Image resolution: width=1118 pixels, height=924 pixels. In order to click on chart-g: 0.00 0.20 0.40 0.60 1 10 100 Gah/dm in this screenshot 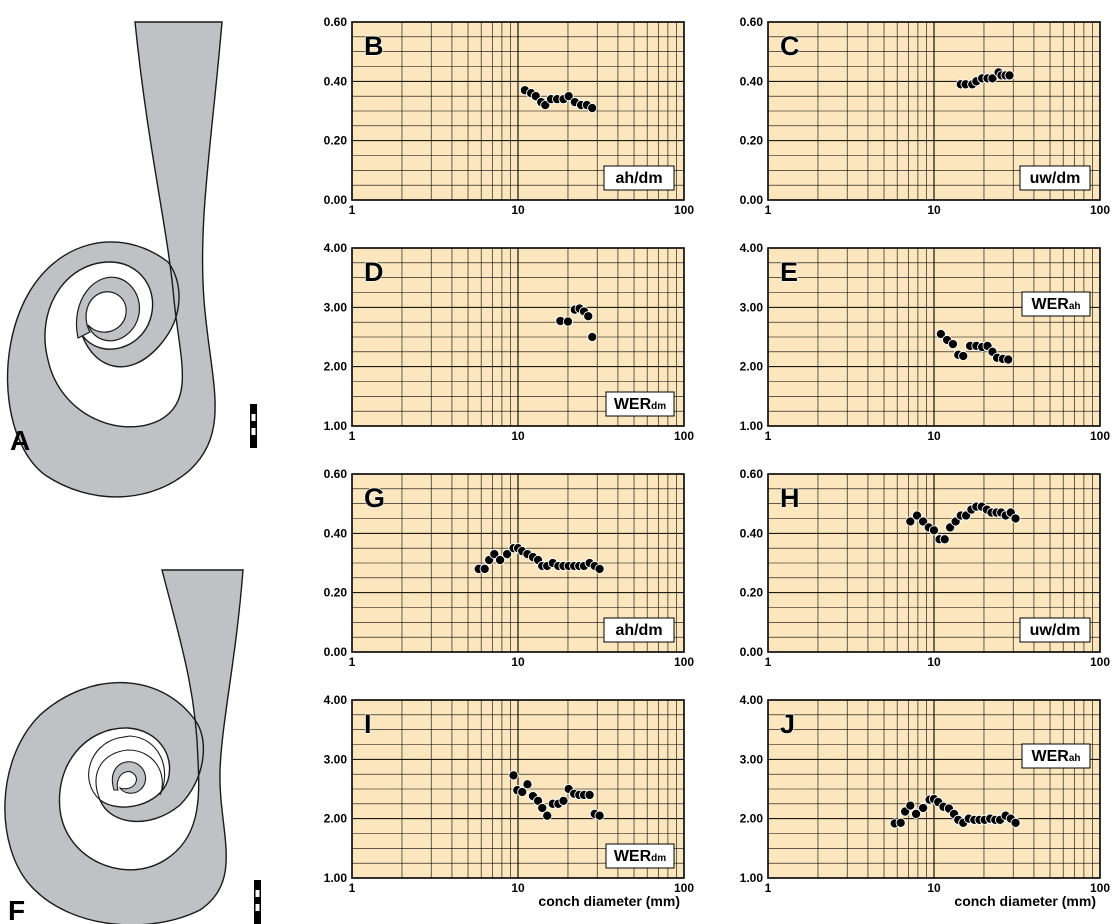, I will do `click(509, 568)`.